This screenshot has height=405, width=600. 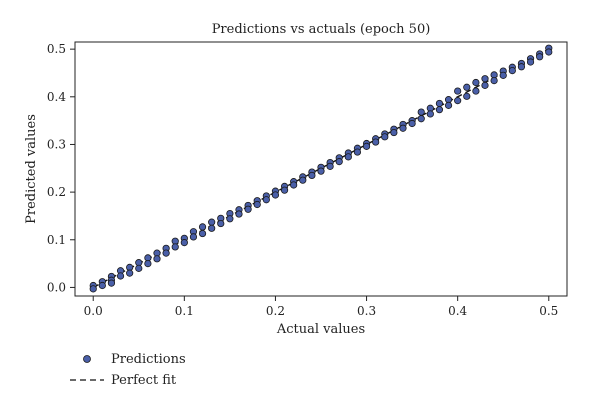 What do you see at coordinates (31, 169) in the screenshot?
I see `y-axis-title: Predicted values` at bounding box center [31, 169].